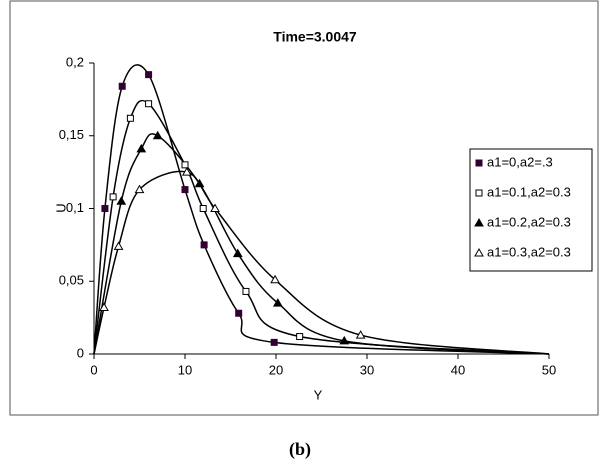  Describe the element at coordinates (315, 37) in the screenshot. I see `chart-title: Time=3.0047` at that location.